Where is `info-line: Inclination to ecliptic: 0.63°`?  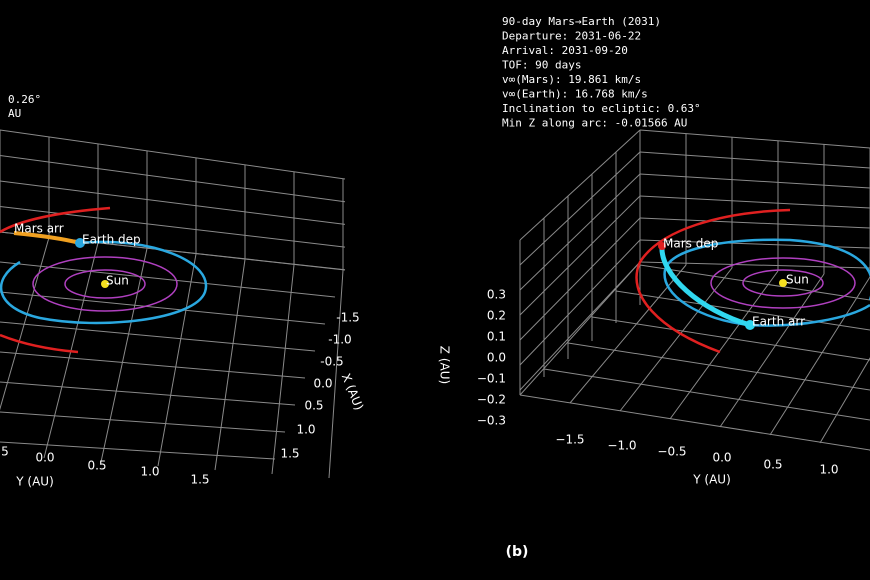
info-line: Inclination to ecliptic: 0.63° is located at coordinates (601, 108).